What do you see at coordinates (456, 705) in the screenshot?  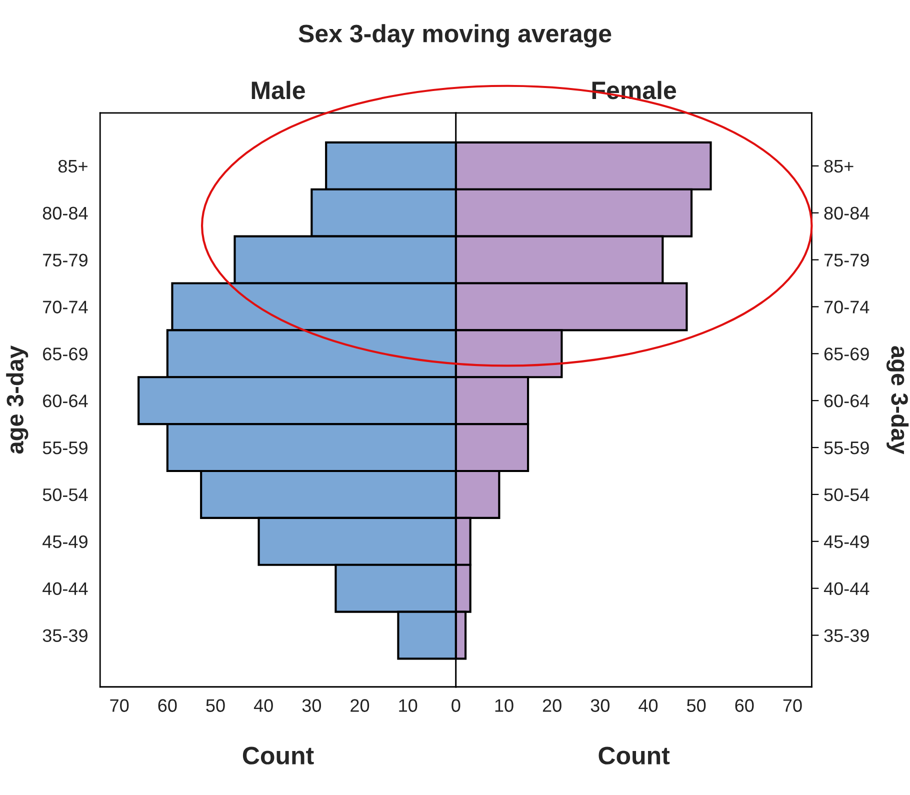 I see `x-tick-label: 0` at bounding box center [456, 705].